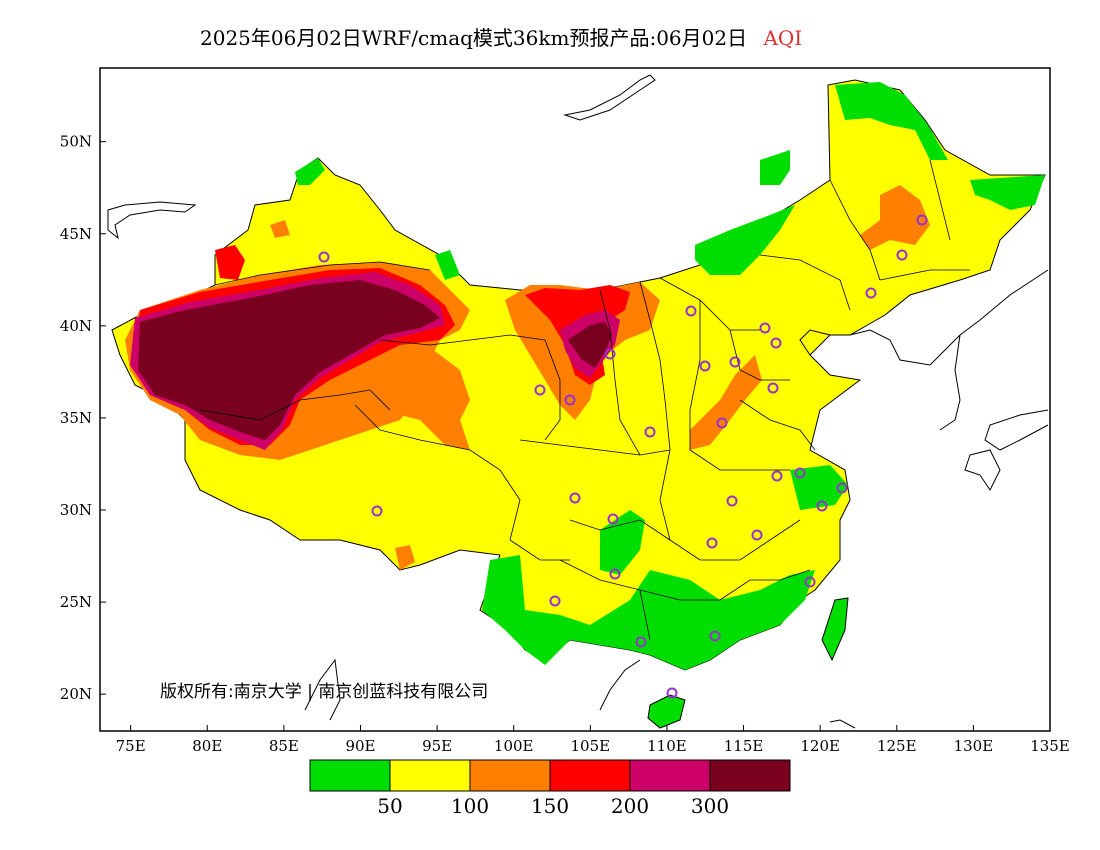 The height and width of the screenshot is (850, 1100). What do you see at coordinates (835, 629) in the screenshot?
I see `region-green-taiwan` at bounding box center [835, 629].